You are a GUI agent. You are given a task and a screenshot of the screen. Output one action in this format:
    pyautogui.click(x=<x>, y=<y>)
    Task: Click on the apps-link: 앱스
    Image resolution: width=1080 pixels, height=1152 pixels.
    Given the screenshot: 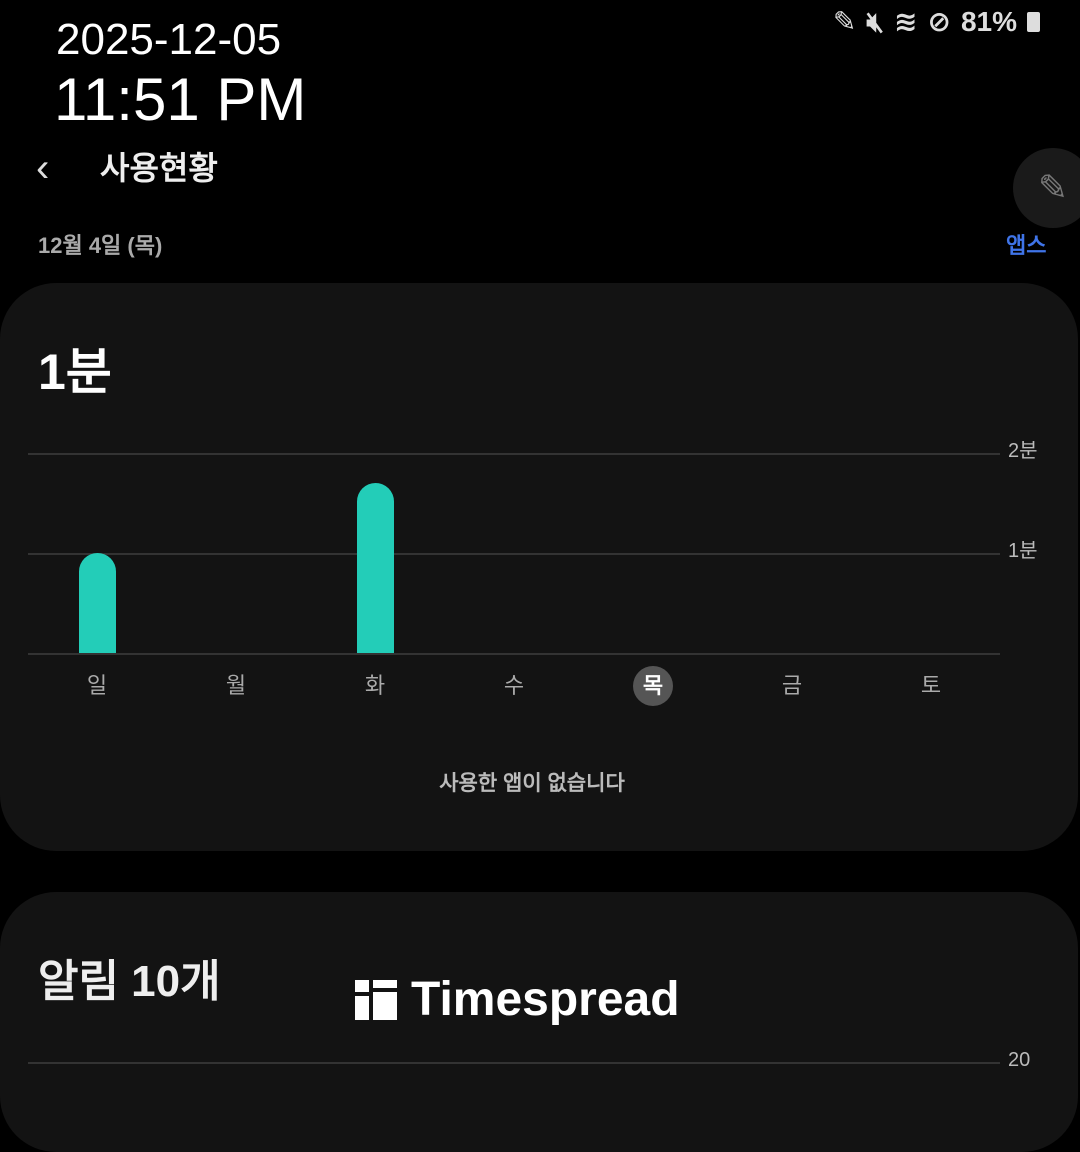 What is the action you would take?
    pyautogui.click(x=1026, y=245)
    